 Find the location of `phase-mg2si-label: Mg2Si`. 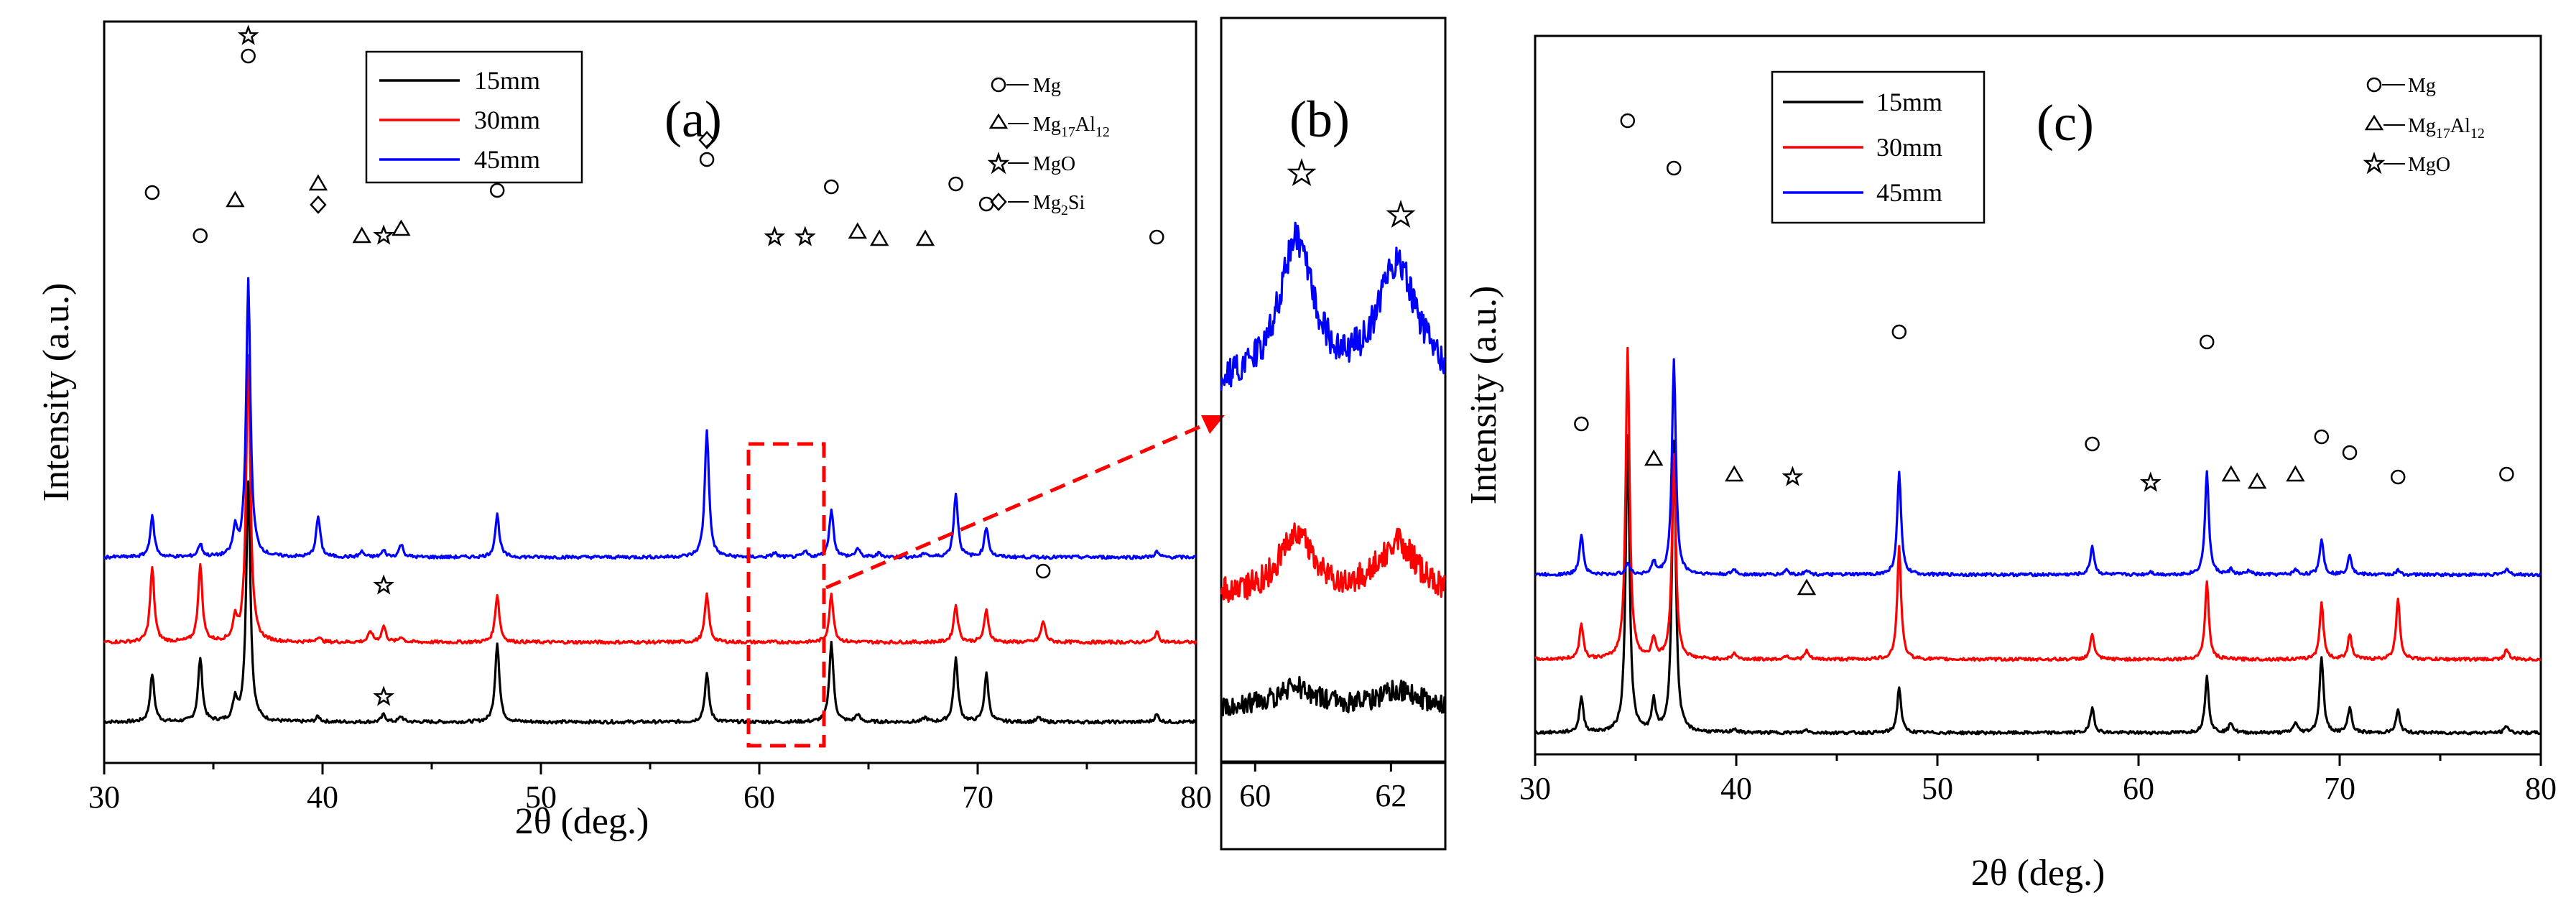

phase-mg2si-label: Mg2Si is located at coordinates (1059, 205).